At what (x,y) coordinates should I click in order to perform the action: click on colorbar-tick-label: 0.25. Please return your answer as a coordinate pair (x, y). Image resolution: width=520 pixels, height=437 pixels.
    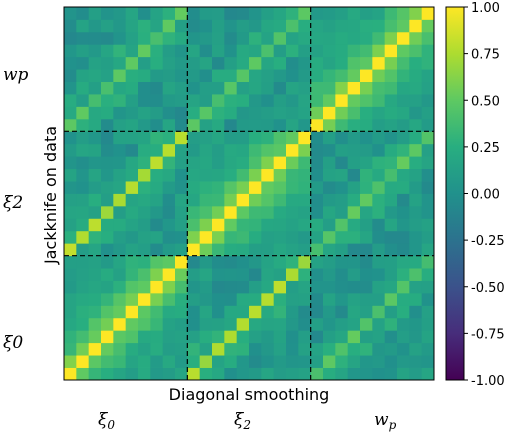
    Looking at the image, I should click on (485, 148).